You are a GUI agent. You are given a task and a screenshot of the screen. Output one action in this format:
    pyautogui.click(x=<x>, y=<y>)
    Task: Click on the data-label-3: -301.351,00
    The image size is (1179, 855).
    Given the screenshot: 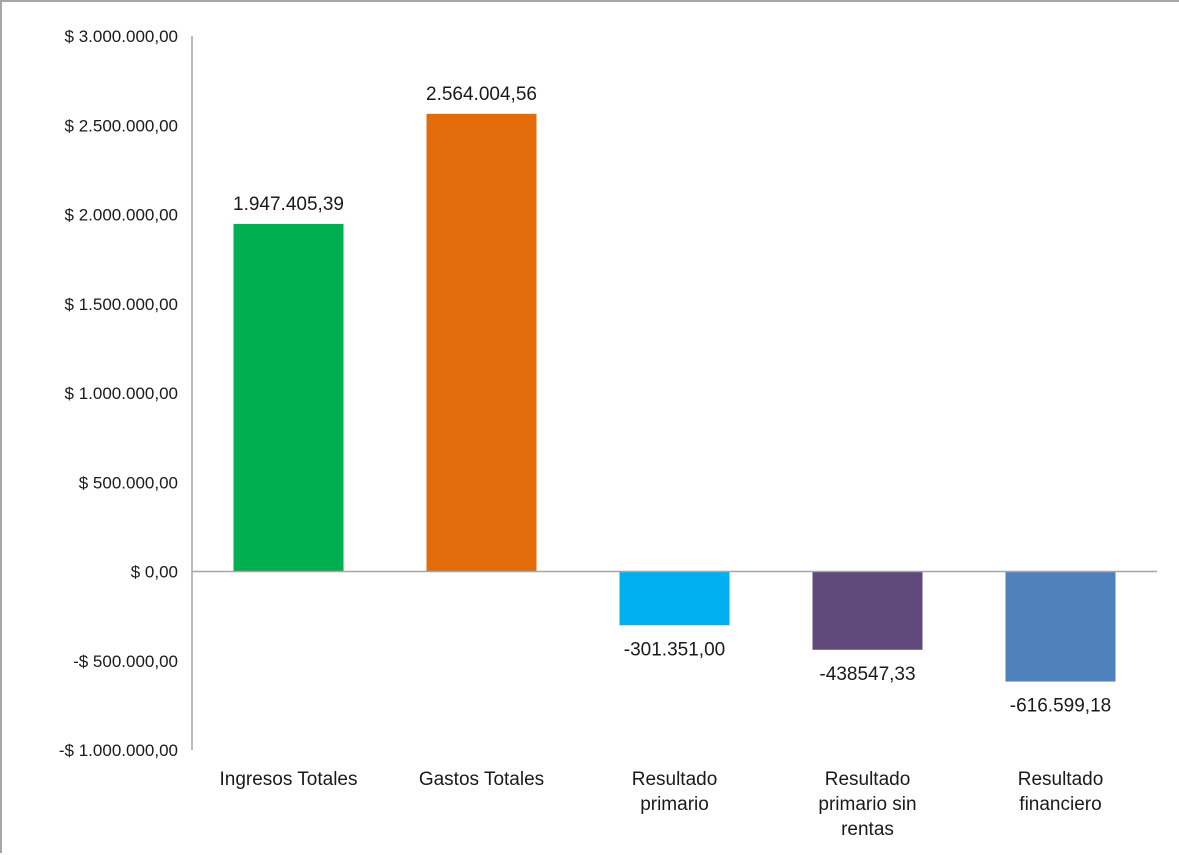 What is the action you would take?
    pyautogui.click(x=674, y=649)
    